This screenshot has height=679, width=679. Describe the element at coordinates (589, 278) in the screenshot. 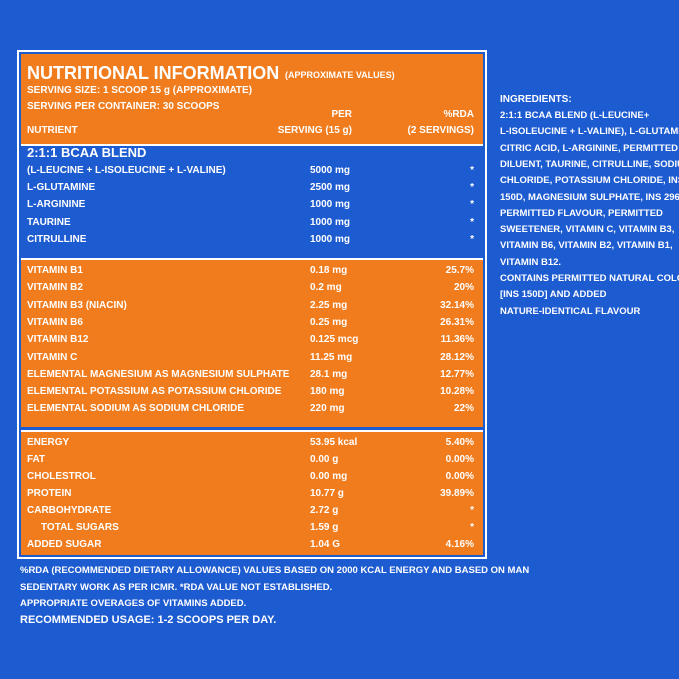

I see `ingredient-line: CONTAINS PERMITTED NATURAL COLOUR` at that location.